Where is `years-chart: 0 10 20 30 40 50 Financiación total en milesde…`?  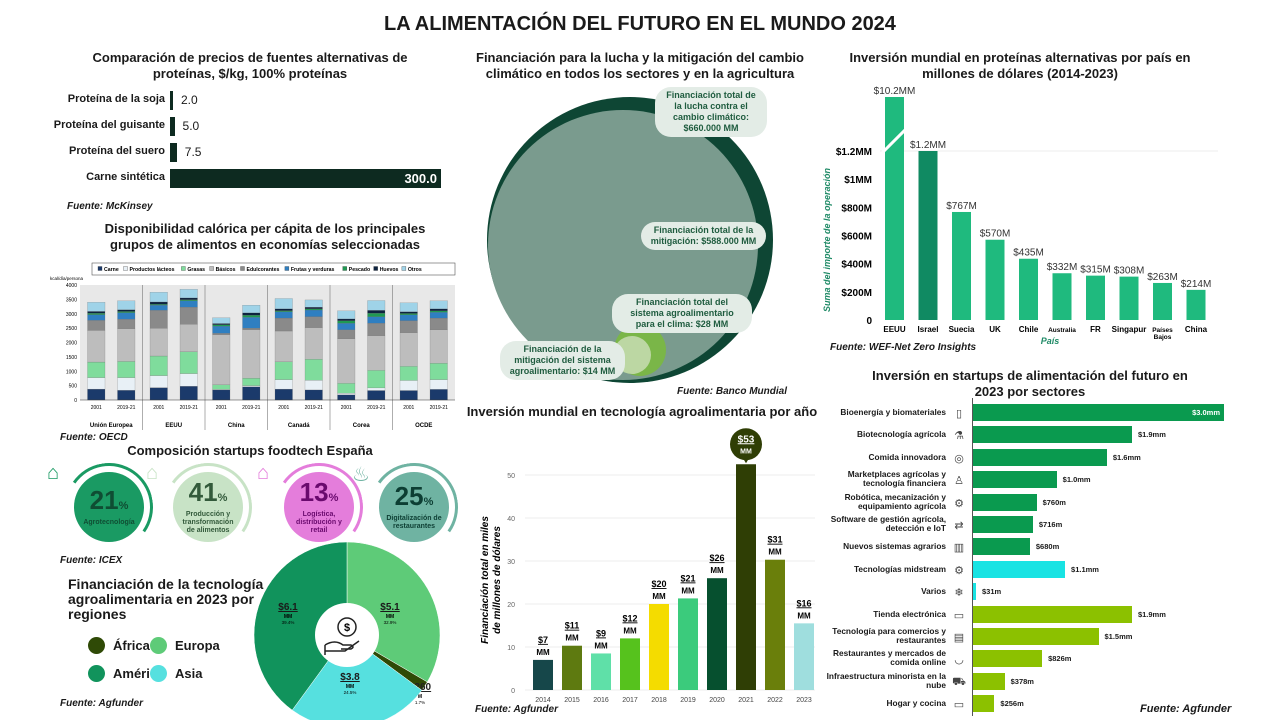
years-chart: 0 10 20 30 40 50 Financiación total en milesde… is located at coordinates (647, 566).